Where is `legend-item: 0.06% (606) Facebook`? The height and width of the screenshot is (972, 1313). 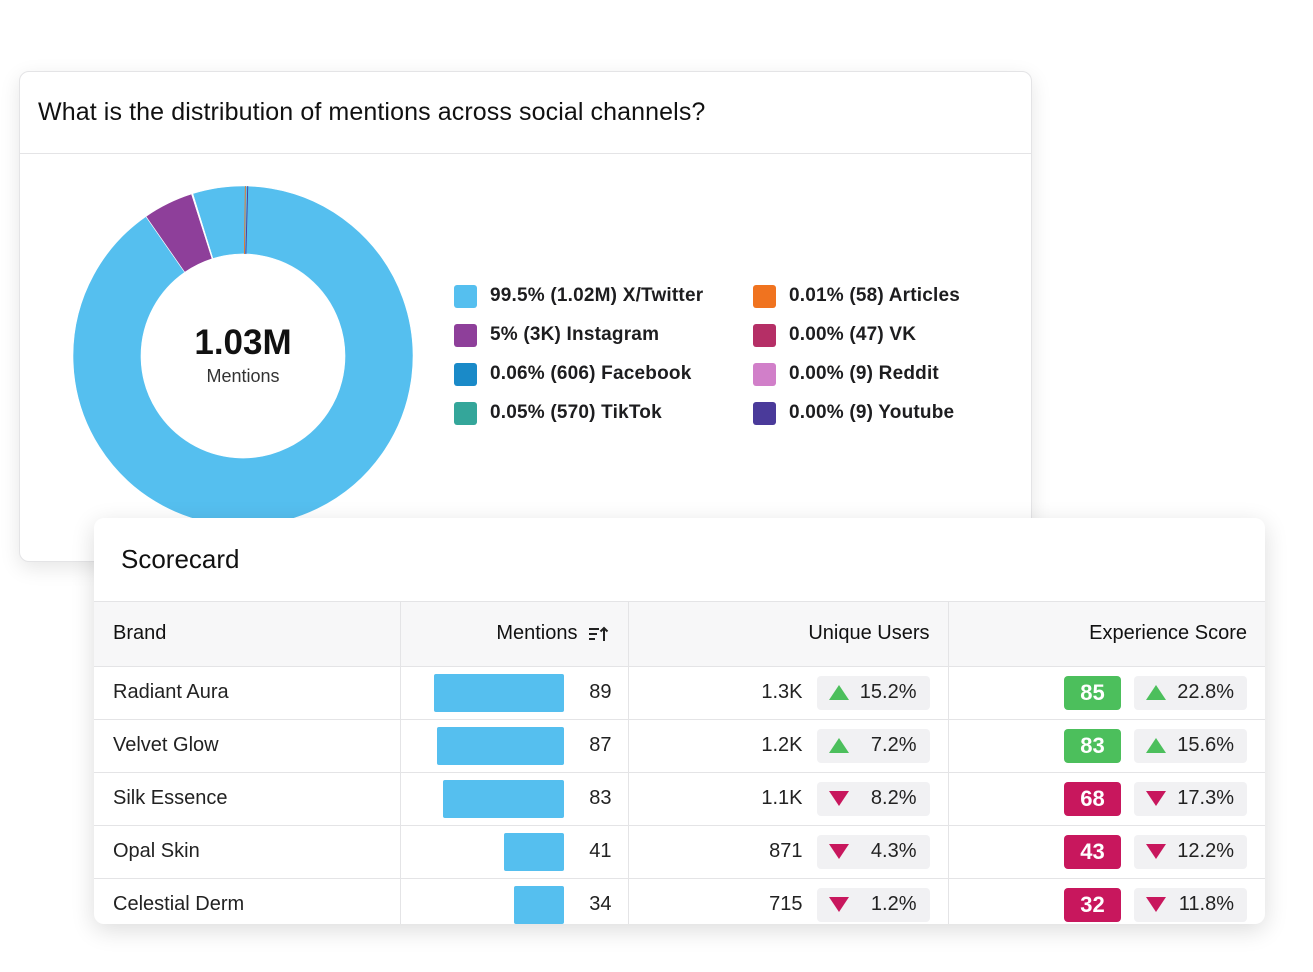 legend-item: 0.06% (606) Facebook is located at coordinates (603, 374).